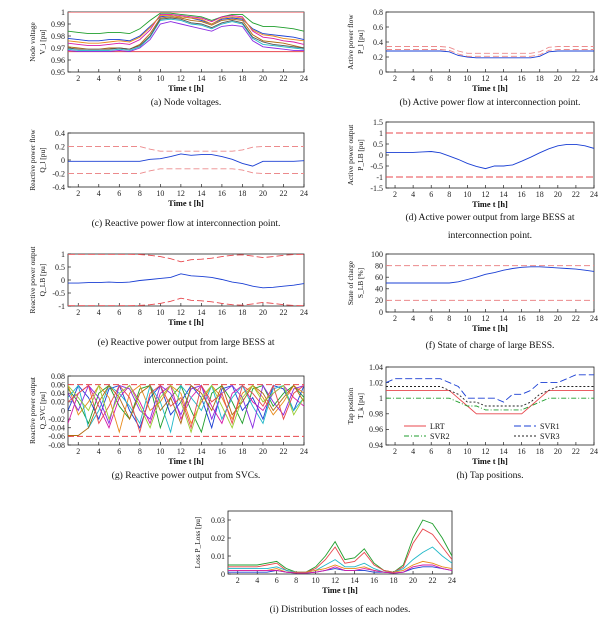 This screenshot has width=612, height=624. What do you see at coordinates (42, 280) in the screenshot?
I see `y-axis-label: Q_LB [pu]` at bounding box center [42, 280].